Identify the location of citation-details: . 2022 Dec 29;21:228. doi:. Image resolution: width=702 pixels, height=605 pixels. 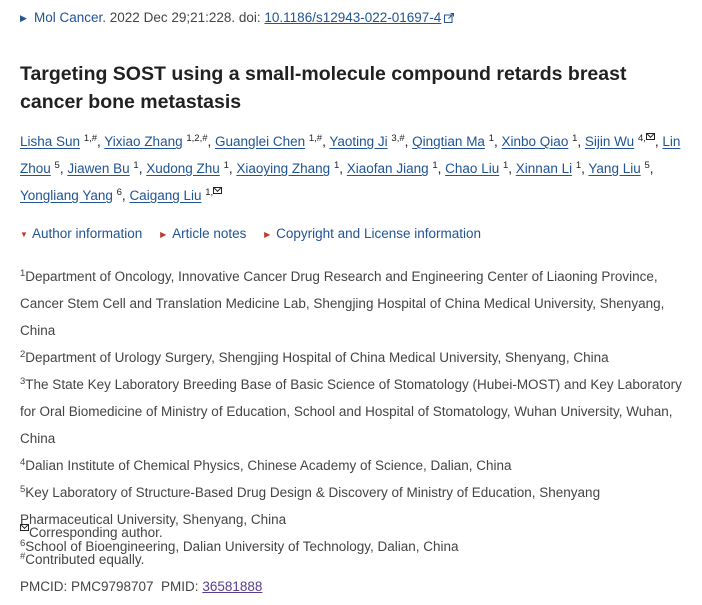
(183, 17).